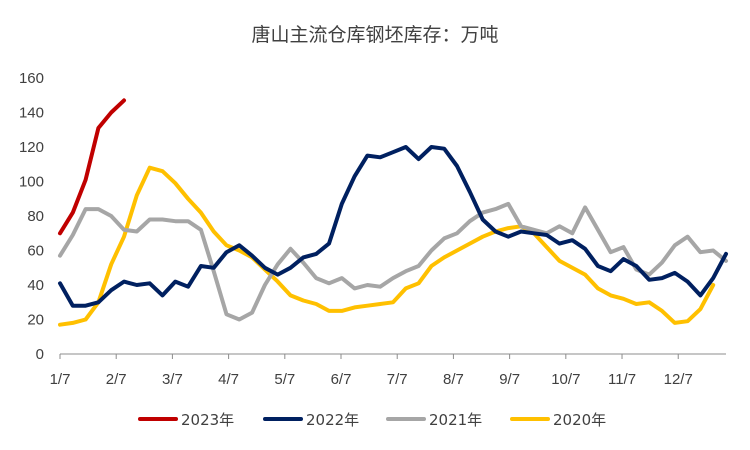 The image size is (750, 450). What do you see at coordinates (60, 379) in the screenshot?
I see `x-tick-label: 1/7` at bounding box center [60, 379].